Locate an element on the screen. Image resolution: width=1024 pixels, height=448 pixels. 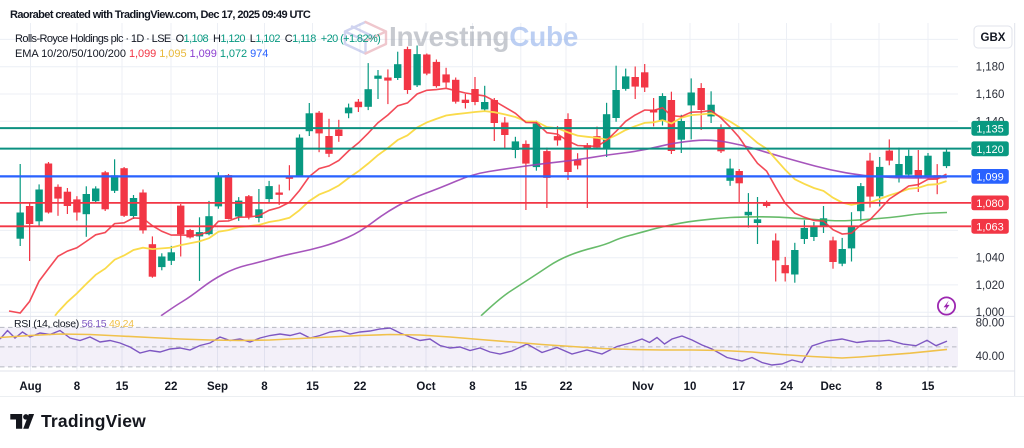
svg-text: 1,020 is located at coordinates (990, 286).